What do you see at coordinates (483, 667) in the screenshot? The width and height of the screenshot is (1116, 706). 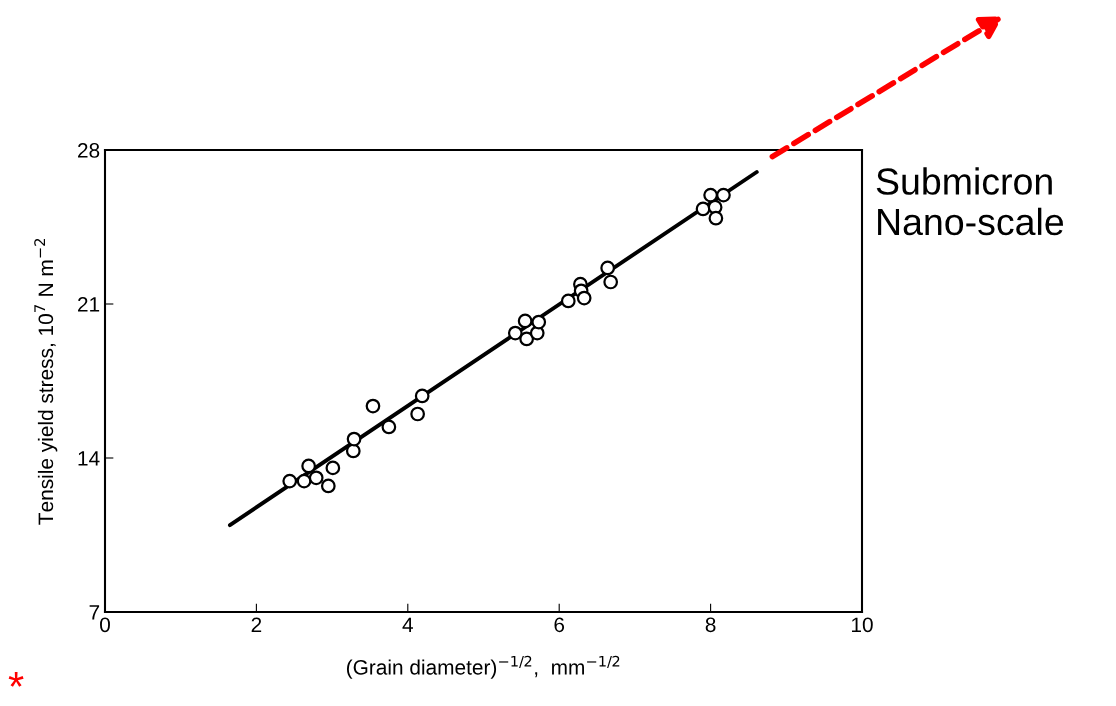 I see `x-axis-title: (Grain diameter)$^{−1/2}$, mm$^{−1/2}$` at bounding box center [483, 667].